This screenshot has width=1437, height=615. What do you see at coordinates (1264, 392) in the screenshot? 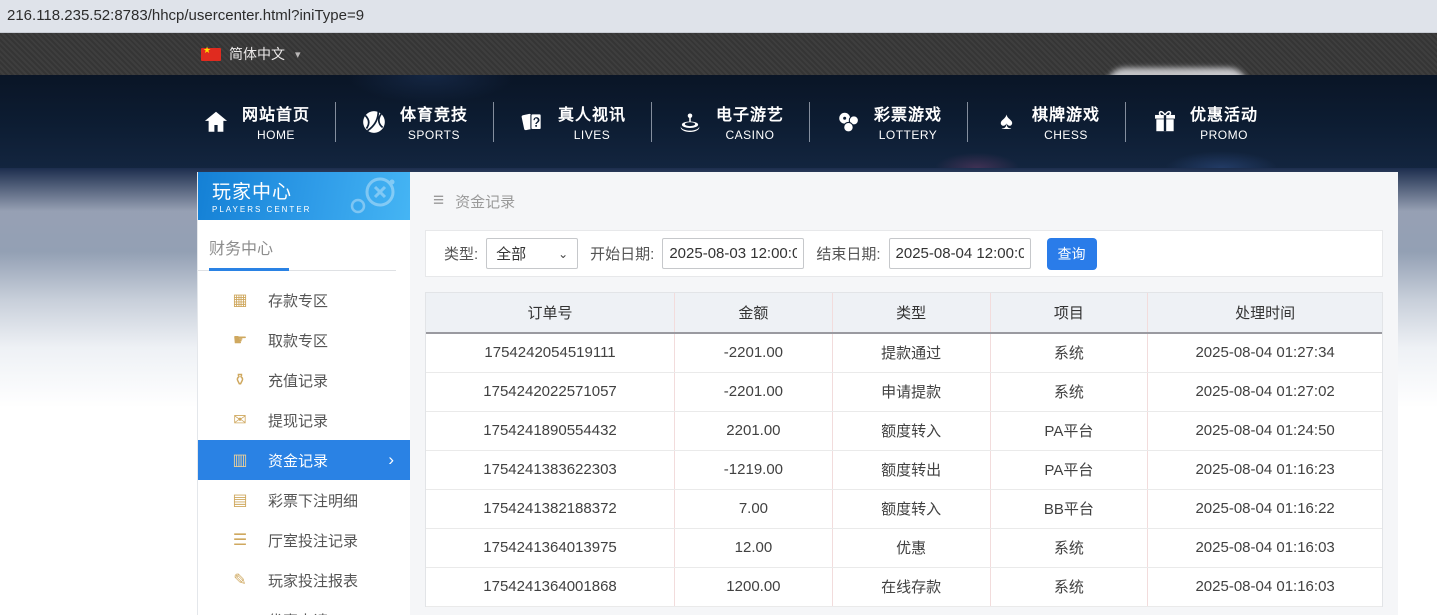
I see `cell-time: 2025-08-04 01:27:02` at bounding box center [1264, 392].